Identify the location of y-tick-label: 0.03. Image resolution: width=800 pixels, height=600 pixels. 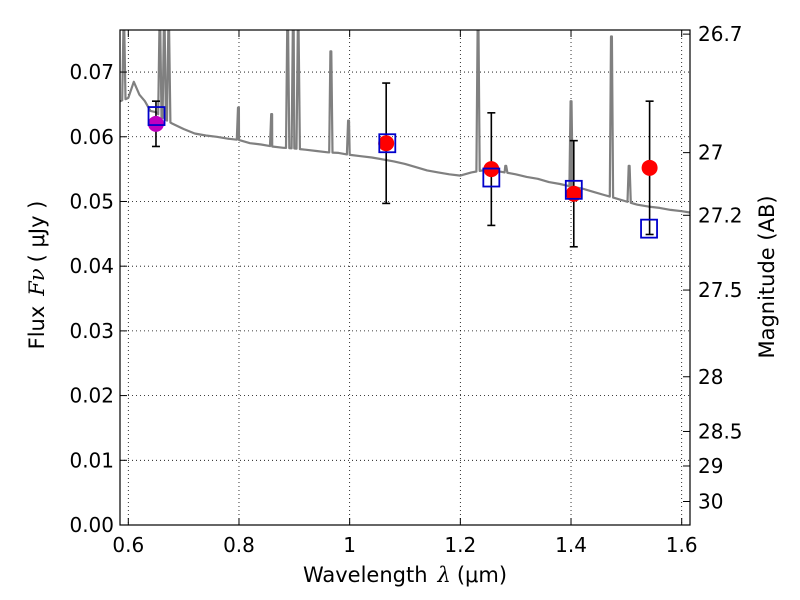
(91, 331).